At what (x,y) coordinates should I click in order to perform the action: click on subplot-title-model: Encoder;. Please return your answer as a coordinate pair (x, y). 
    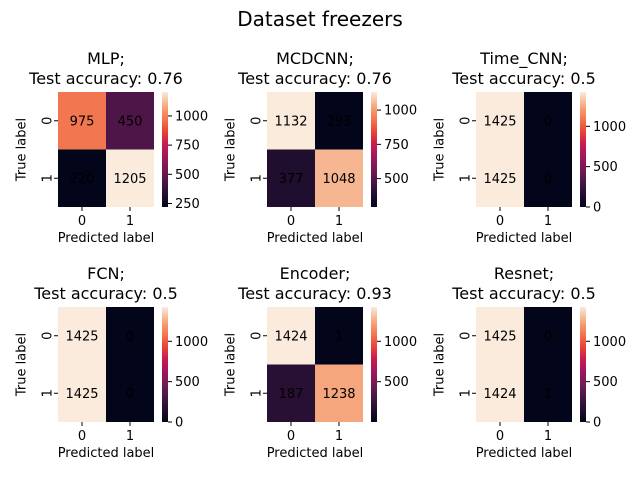
    Looking at the image, I should click on (315, 273).